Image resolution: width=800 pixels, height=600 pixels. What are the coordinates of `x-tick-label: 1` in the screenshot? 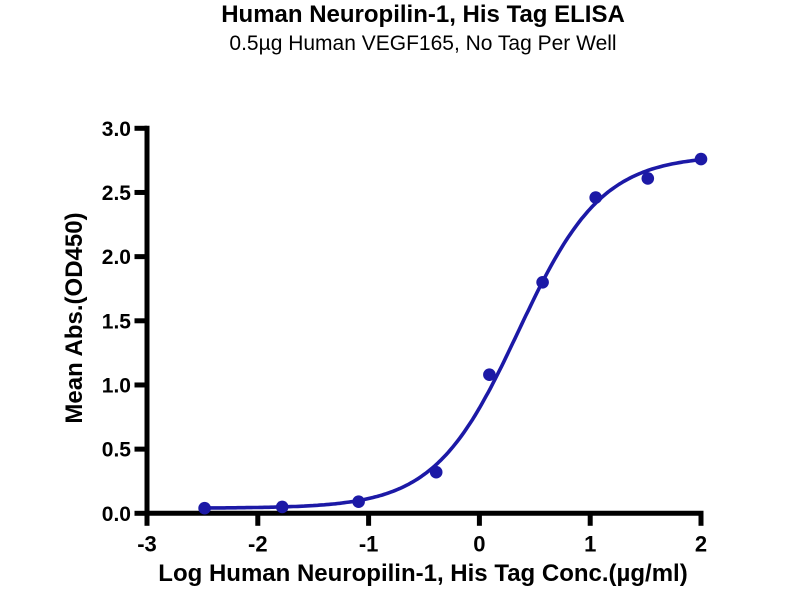 It's located at (590, 543).